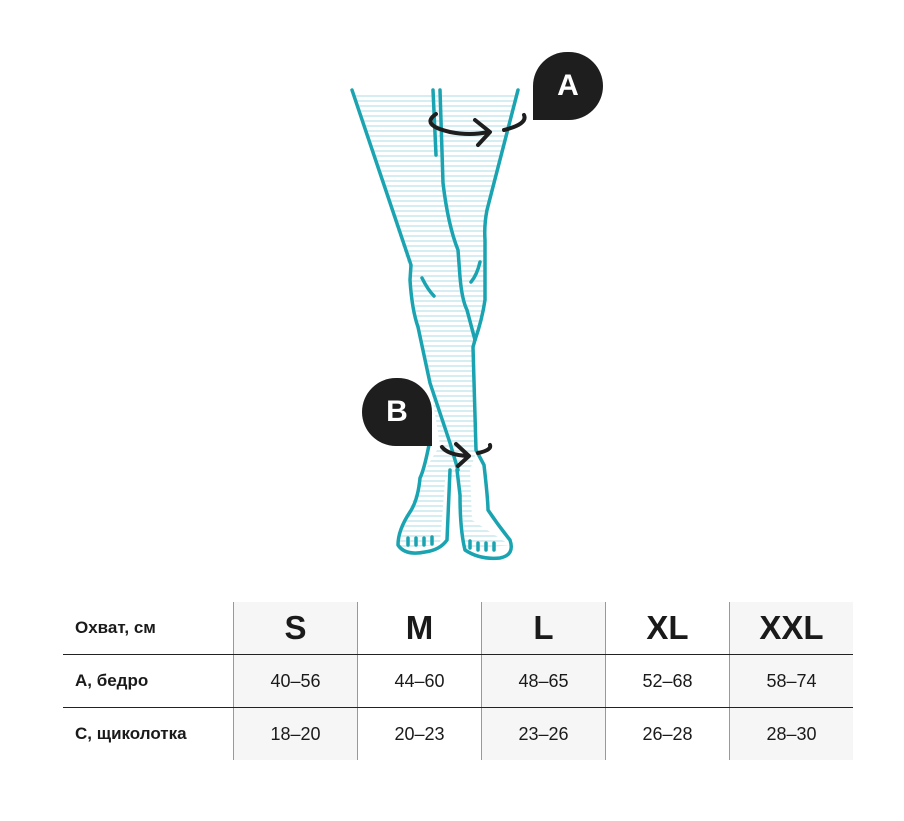  What do you see at coordinates (667, 733) in the screenshot?
I see `cell: 26–28` at bounding box center [667, 733].